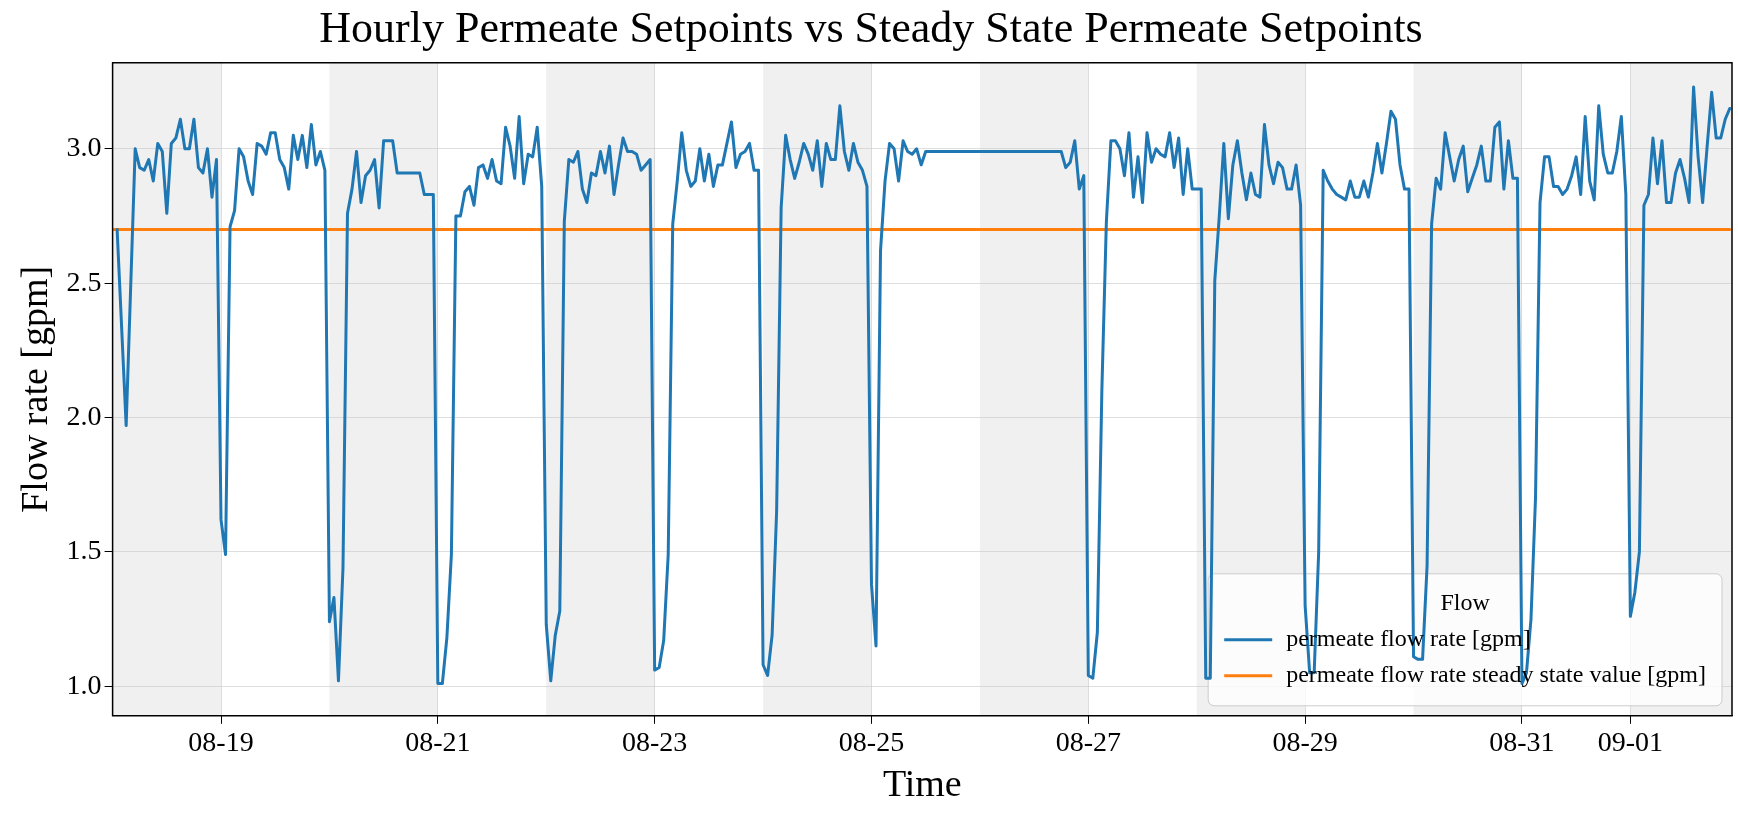  I want to click on x-axis-title: Time, so click(922, 783).